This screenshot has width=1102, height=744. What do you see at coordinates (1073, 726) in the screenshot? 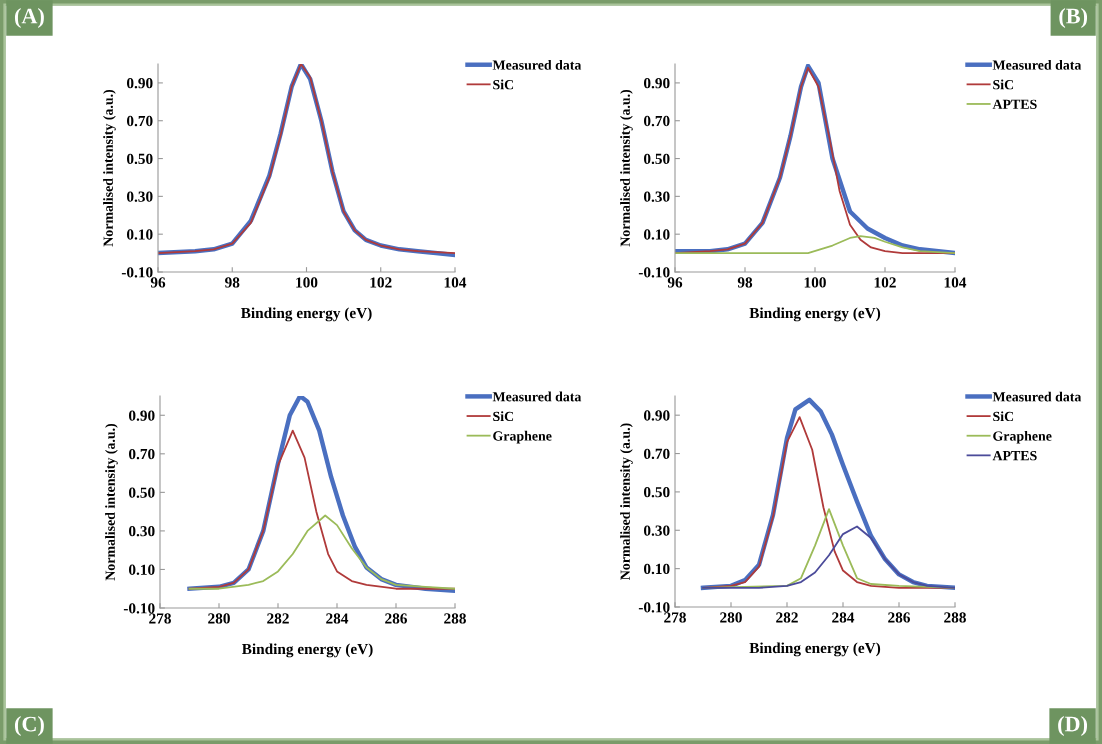
I see `text: (D)` at bounding box center [1073, 726].